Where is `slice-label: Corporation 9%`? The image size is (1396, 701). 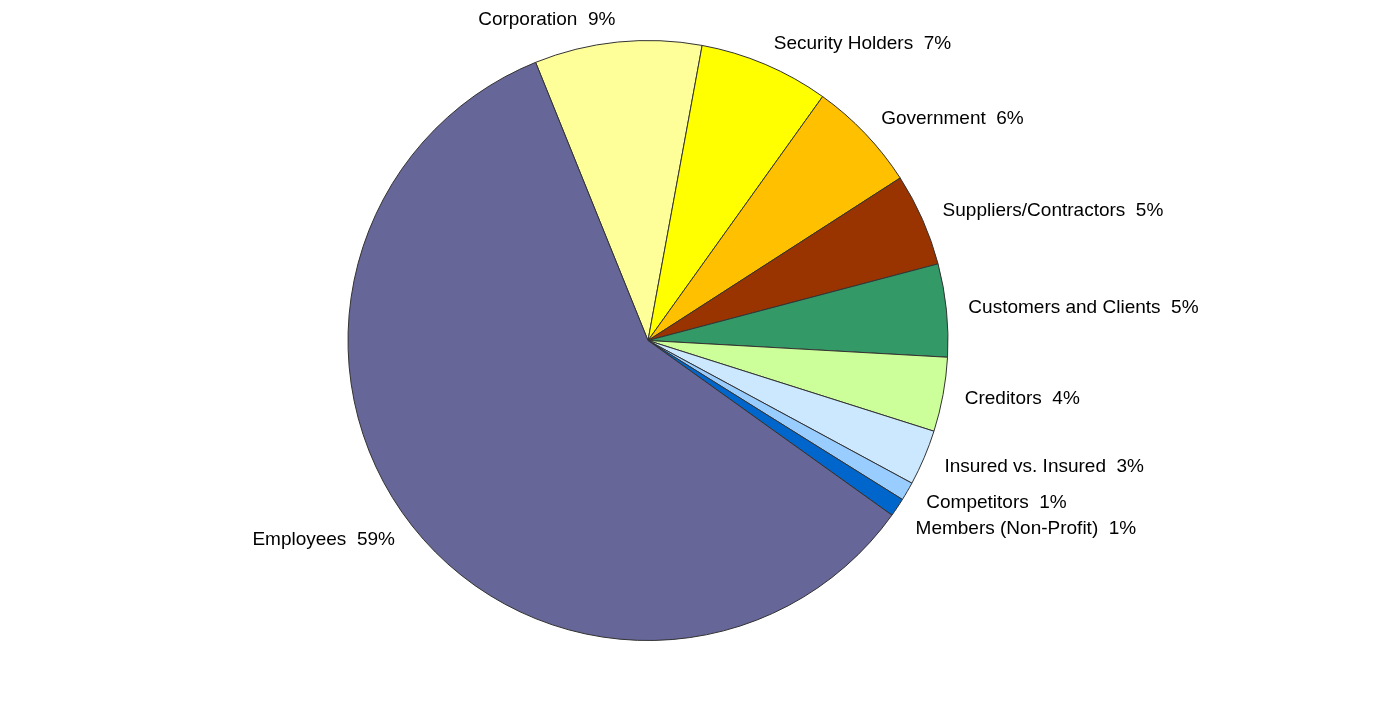
slice-label: Corporation 9% is located at coordinates (547, 19).